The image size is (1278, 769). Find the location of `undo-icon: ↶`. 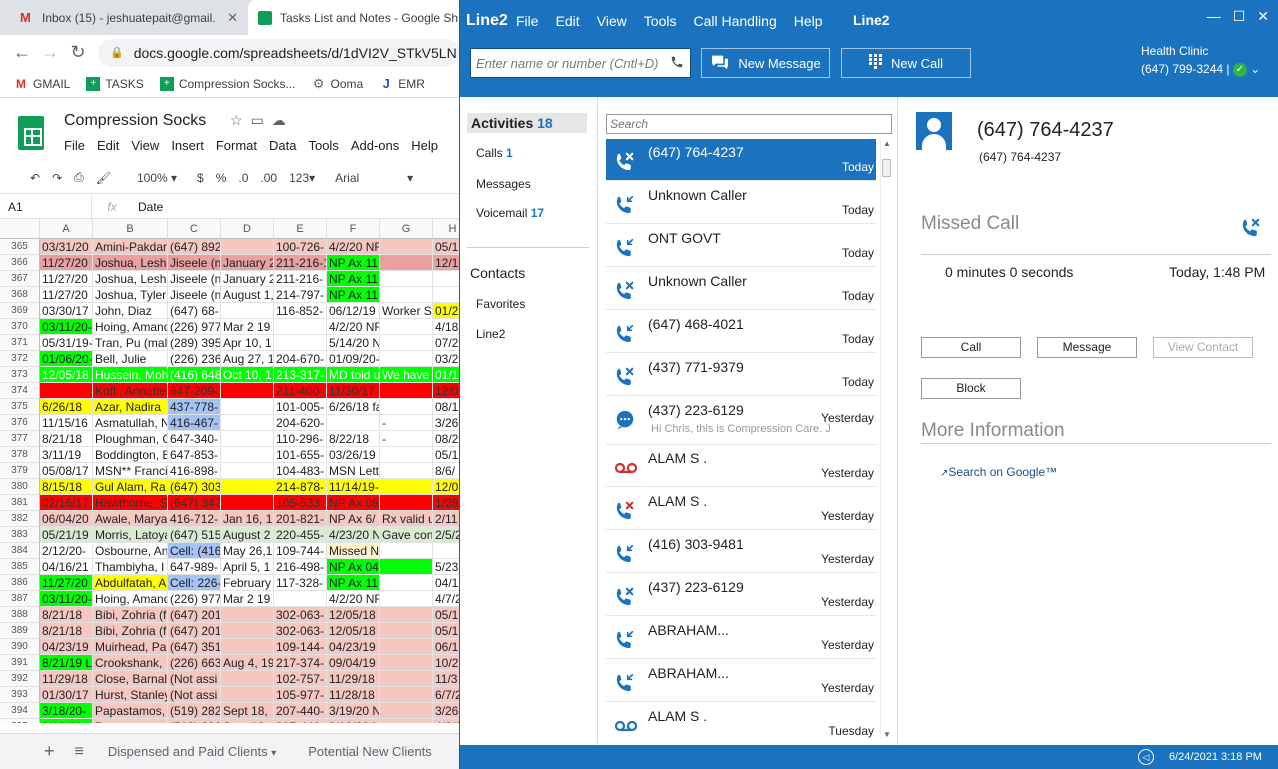

undo-icon: ↶ is located at coordinates (35, 177).